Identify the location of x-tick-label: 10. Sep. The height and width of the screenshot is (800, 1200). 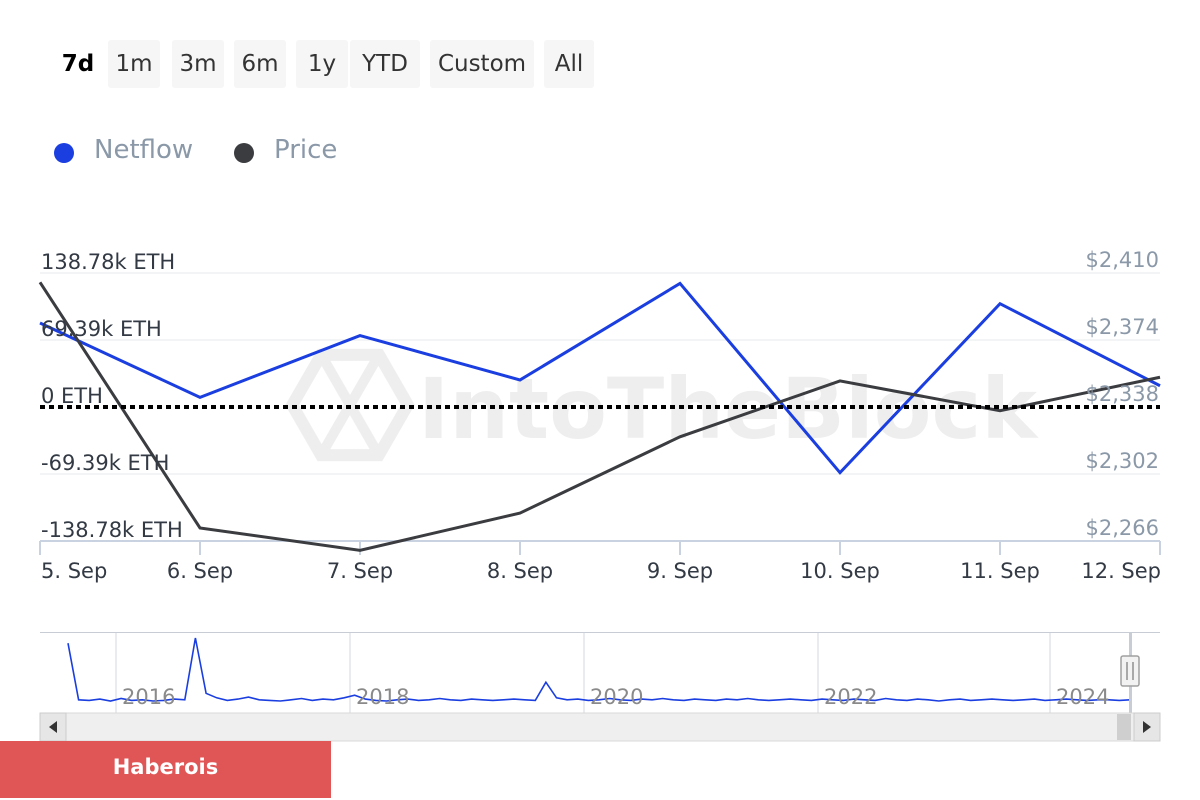
(840, 571).